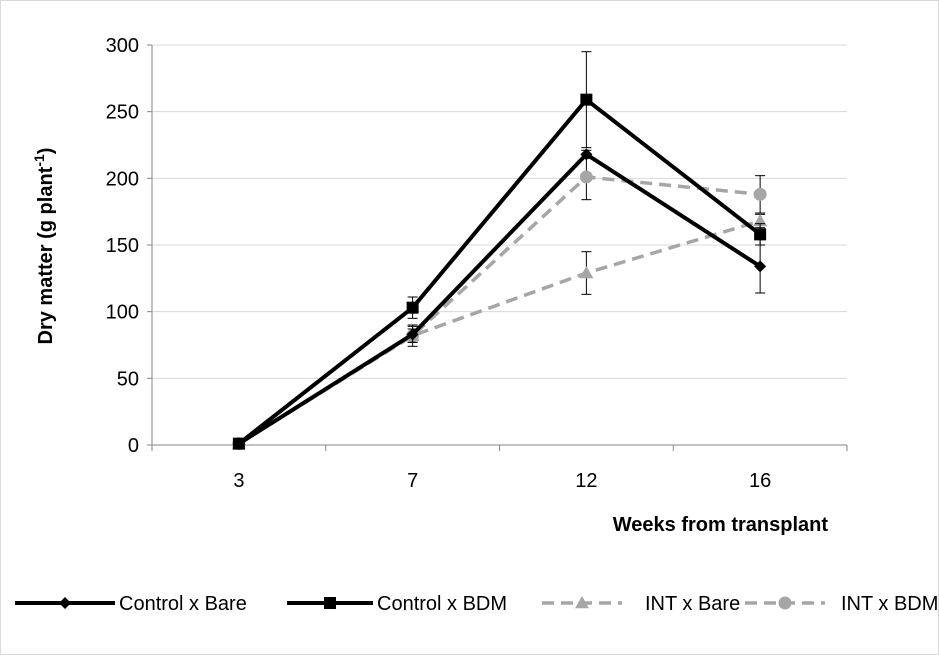  I want to click on y-tick-label: 300, so click(122, 46).